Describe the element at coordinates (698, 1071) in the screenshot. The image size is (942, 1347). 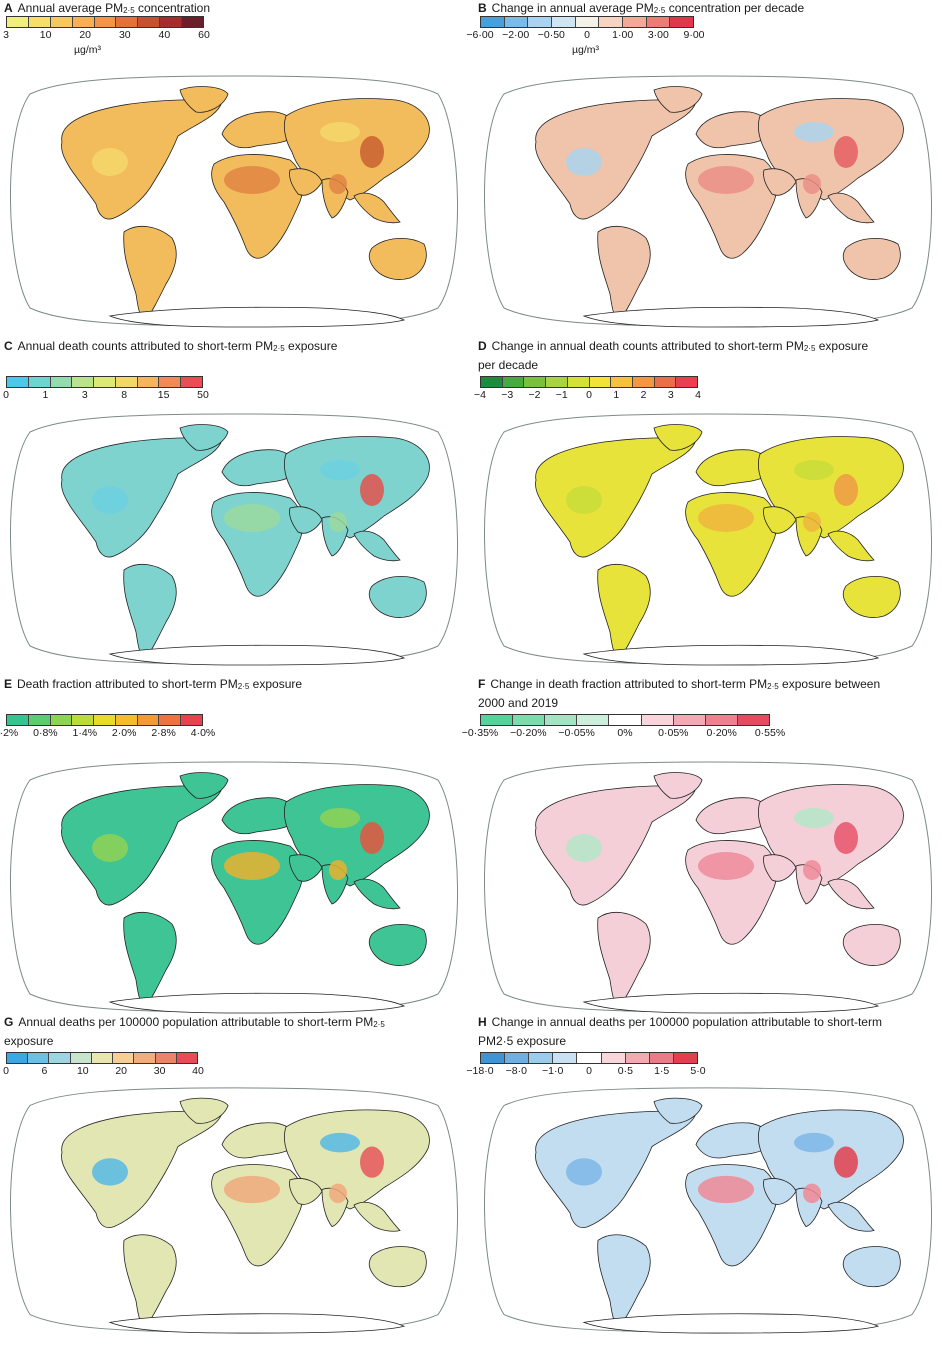
I see `tick-label: 5·0` at that location.